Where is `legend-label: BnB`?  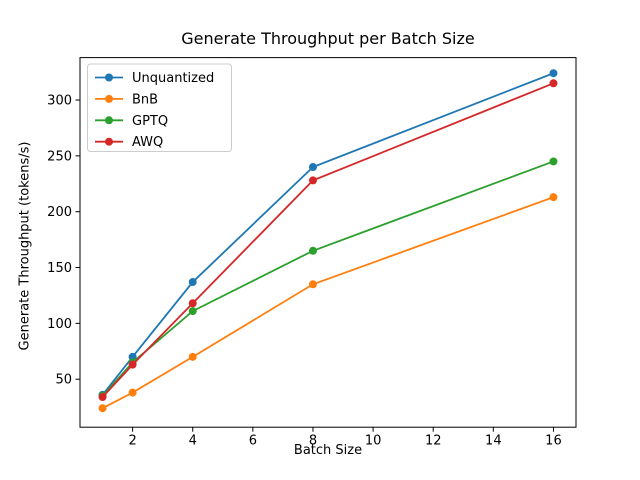 legend-label: BnB is located at coordinates (145, 99).